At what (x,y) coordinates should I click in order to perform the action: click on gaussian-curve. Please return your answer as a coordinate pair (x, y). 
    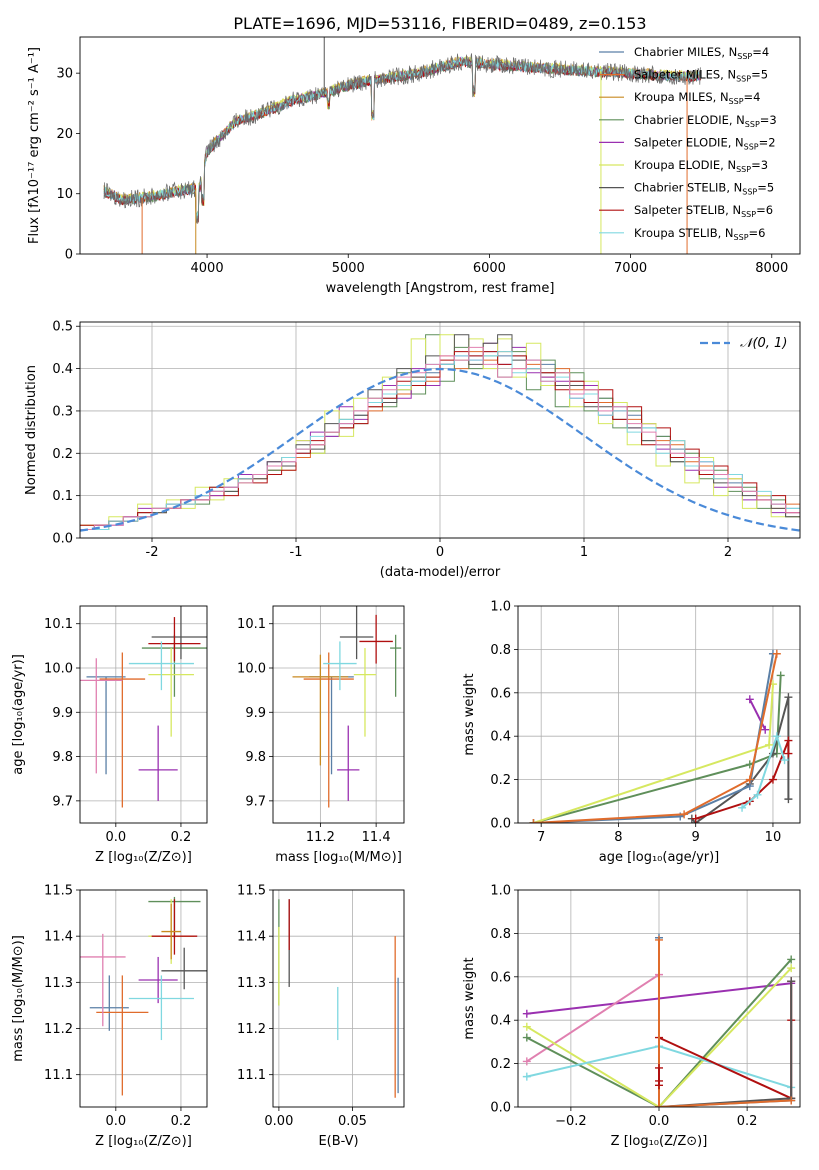
    Looking at the image, I should click on (440, 449).